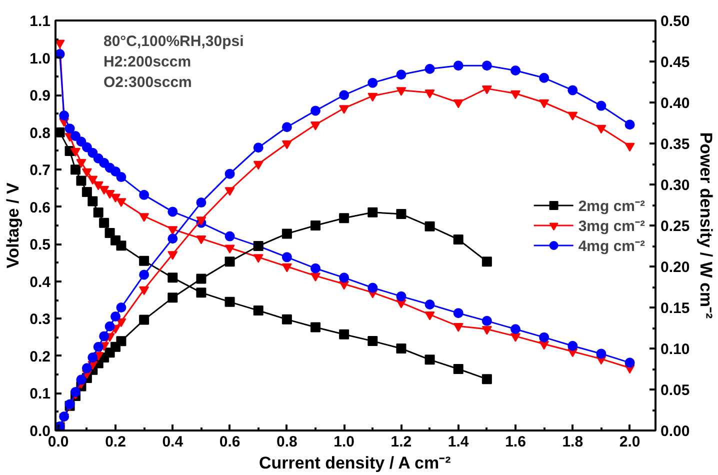 This screenshot has width=718, height=475. What do you see at coordinates (675, 349) in the screenshot?
I see `y2-tick-label: 0.10` at bounding box center [675, 349].